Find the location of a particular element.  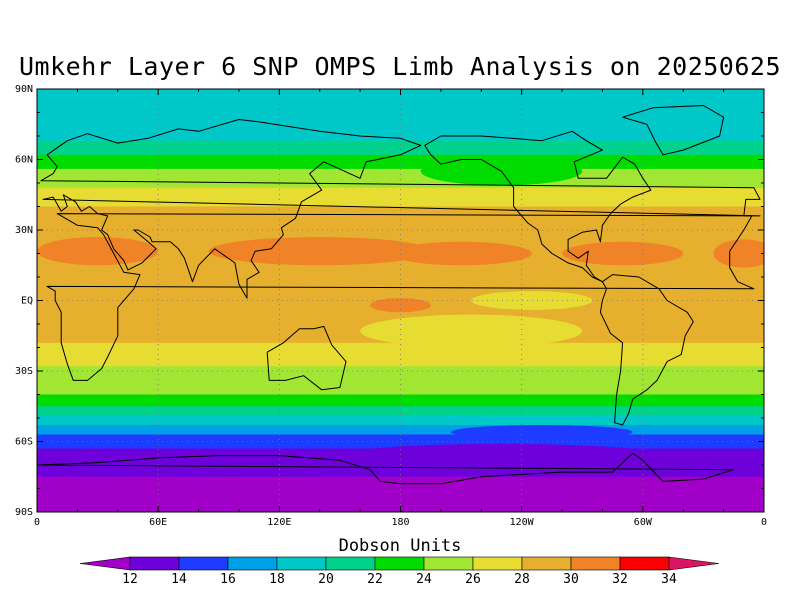

orange-blob-coral-sea is located at coordinates (400, 305).